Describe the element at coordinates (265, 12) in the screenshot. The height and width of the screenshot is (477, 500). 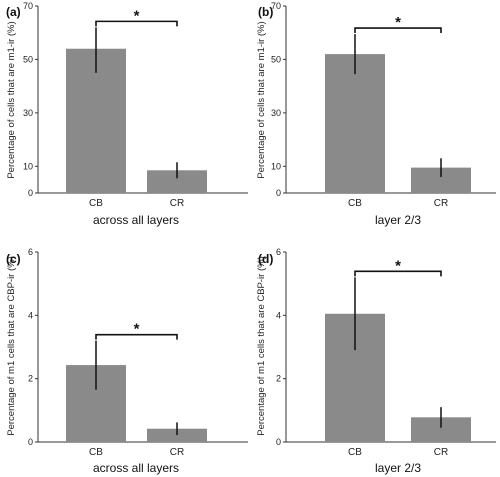
I see `panel-label: (b)` at that location.